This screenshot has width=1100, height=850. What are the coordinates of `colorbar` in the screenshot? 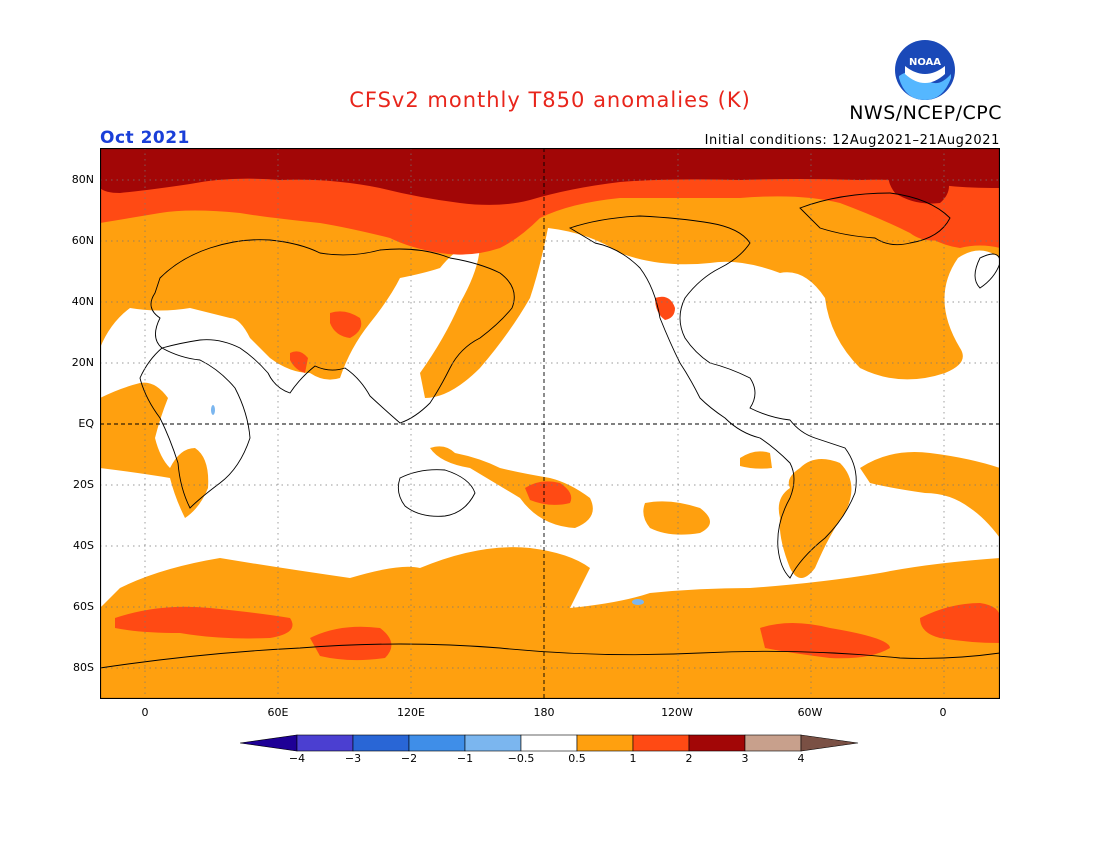 It's located at (549, 743).